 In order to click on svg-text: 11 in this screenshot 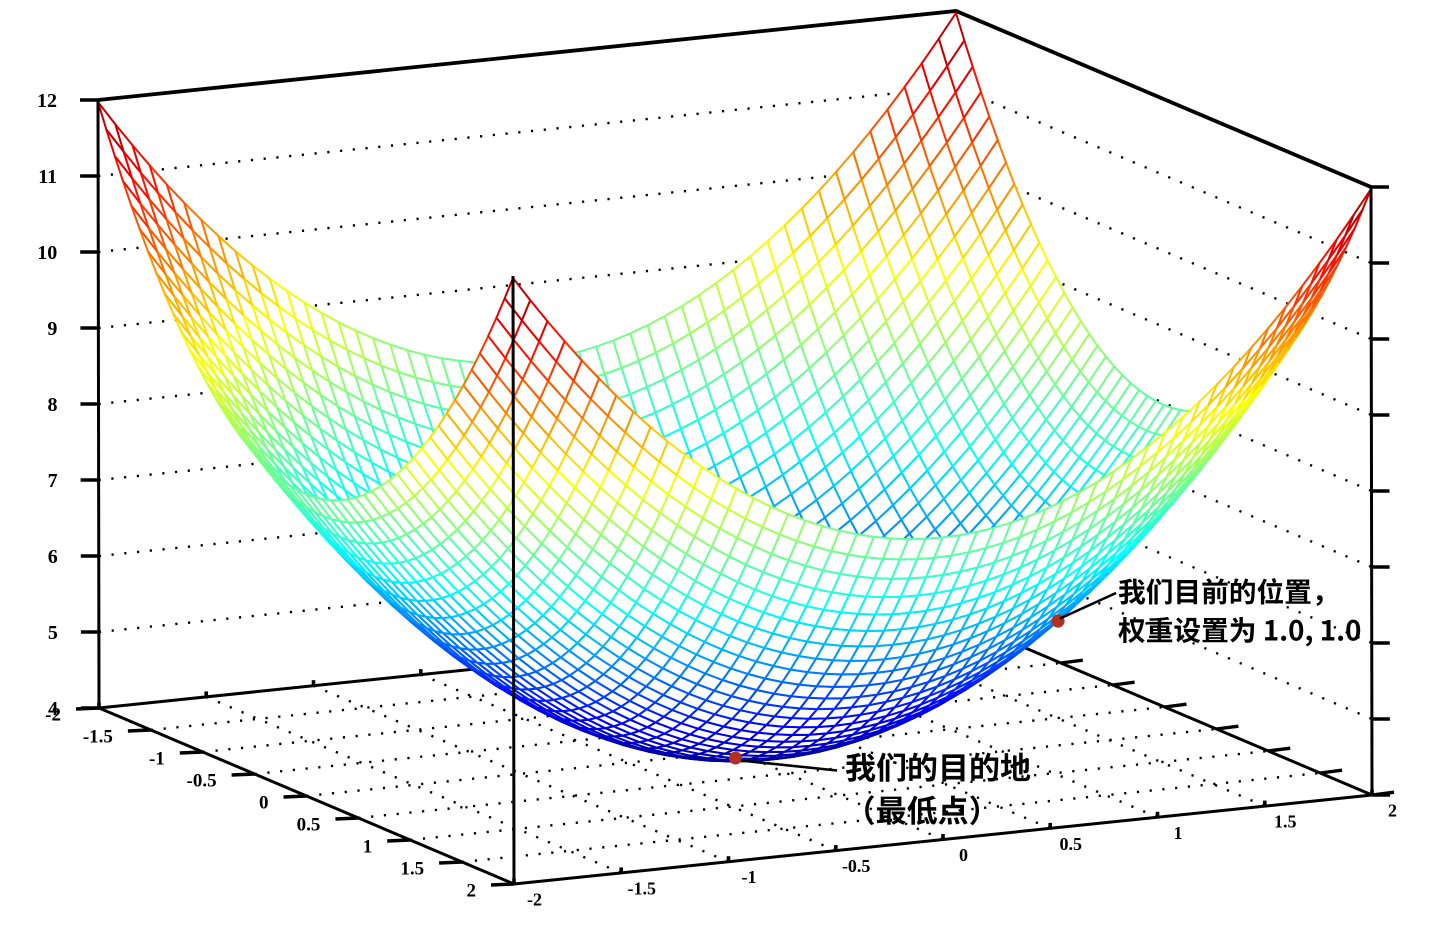, I will do `click(47, 177)`.